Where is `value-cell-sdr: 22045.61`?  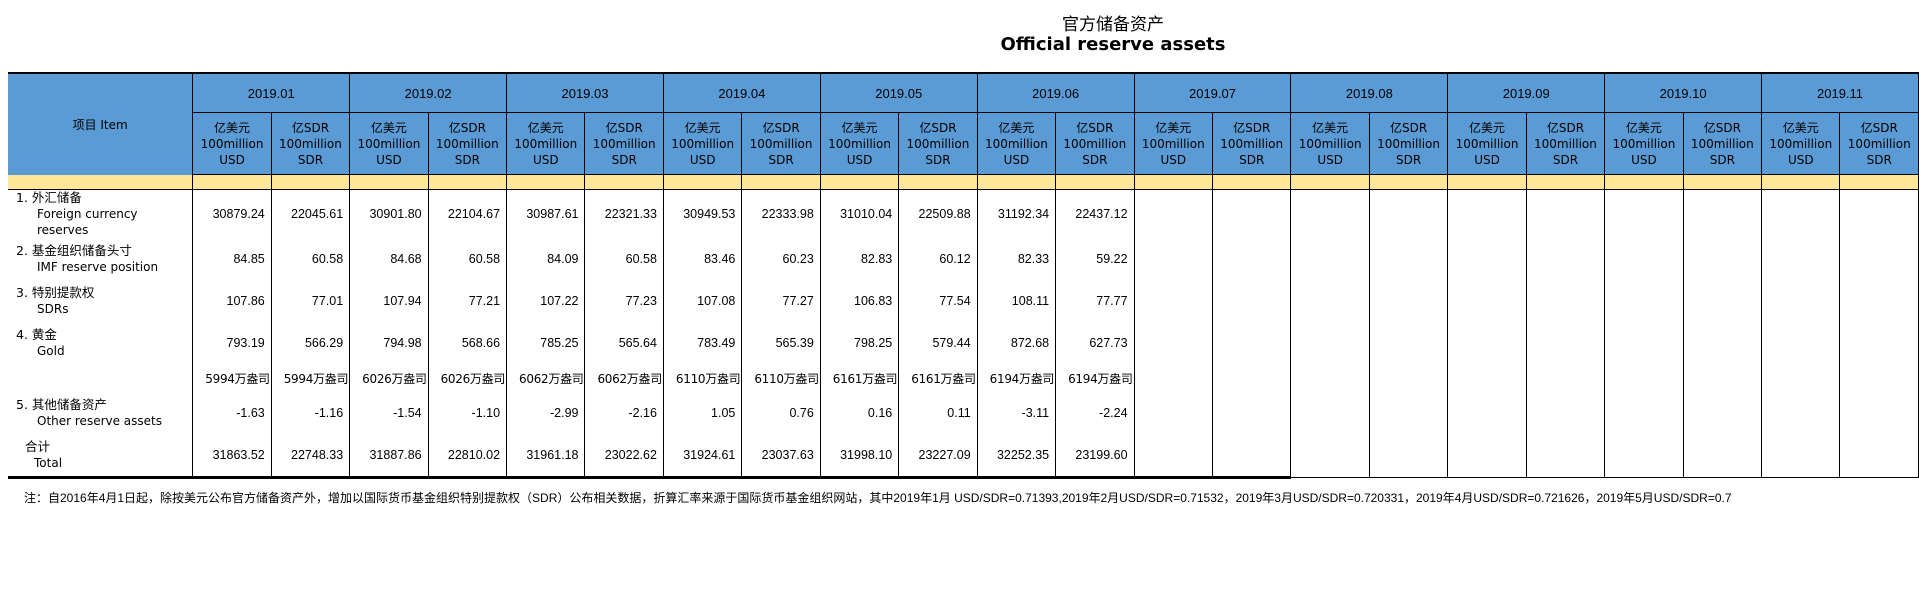 value-cell-sdr: 22045.61 is located at coordinates (310, 213).